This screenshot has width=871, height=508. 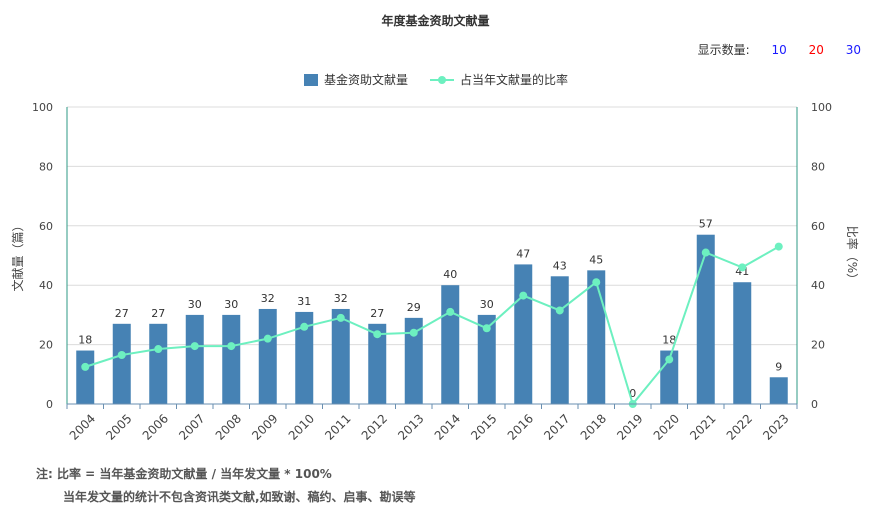 What do you see at coordinates (155, 426) in the screenshot?
I see `x-tick-label: 2006` at bounding box center [155, 426].